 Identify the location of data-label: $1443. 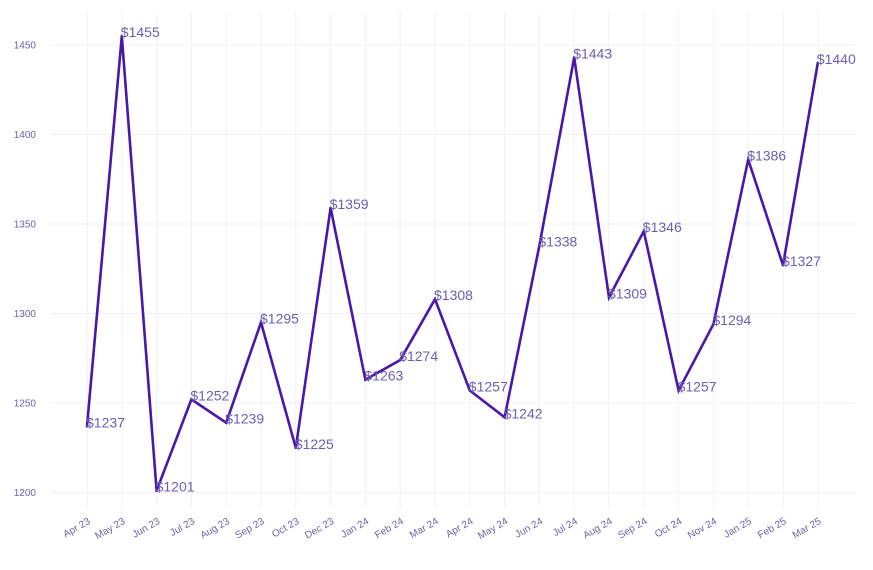
(592, 54).